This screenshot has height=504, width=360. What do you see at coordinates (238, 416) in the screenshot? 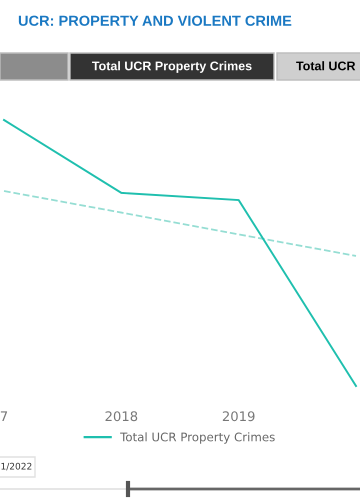
I see `x-tick-label: 2019` at bounding box center [238, 416].